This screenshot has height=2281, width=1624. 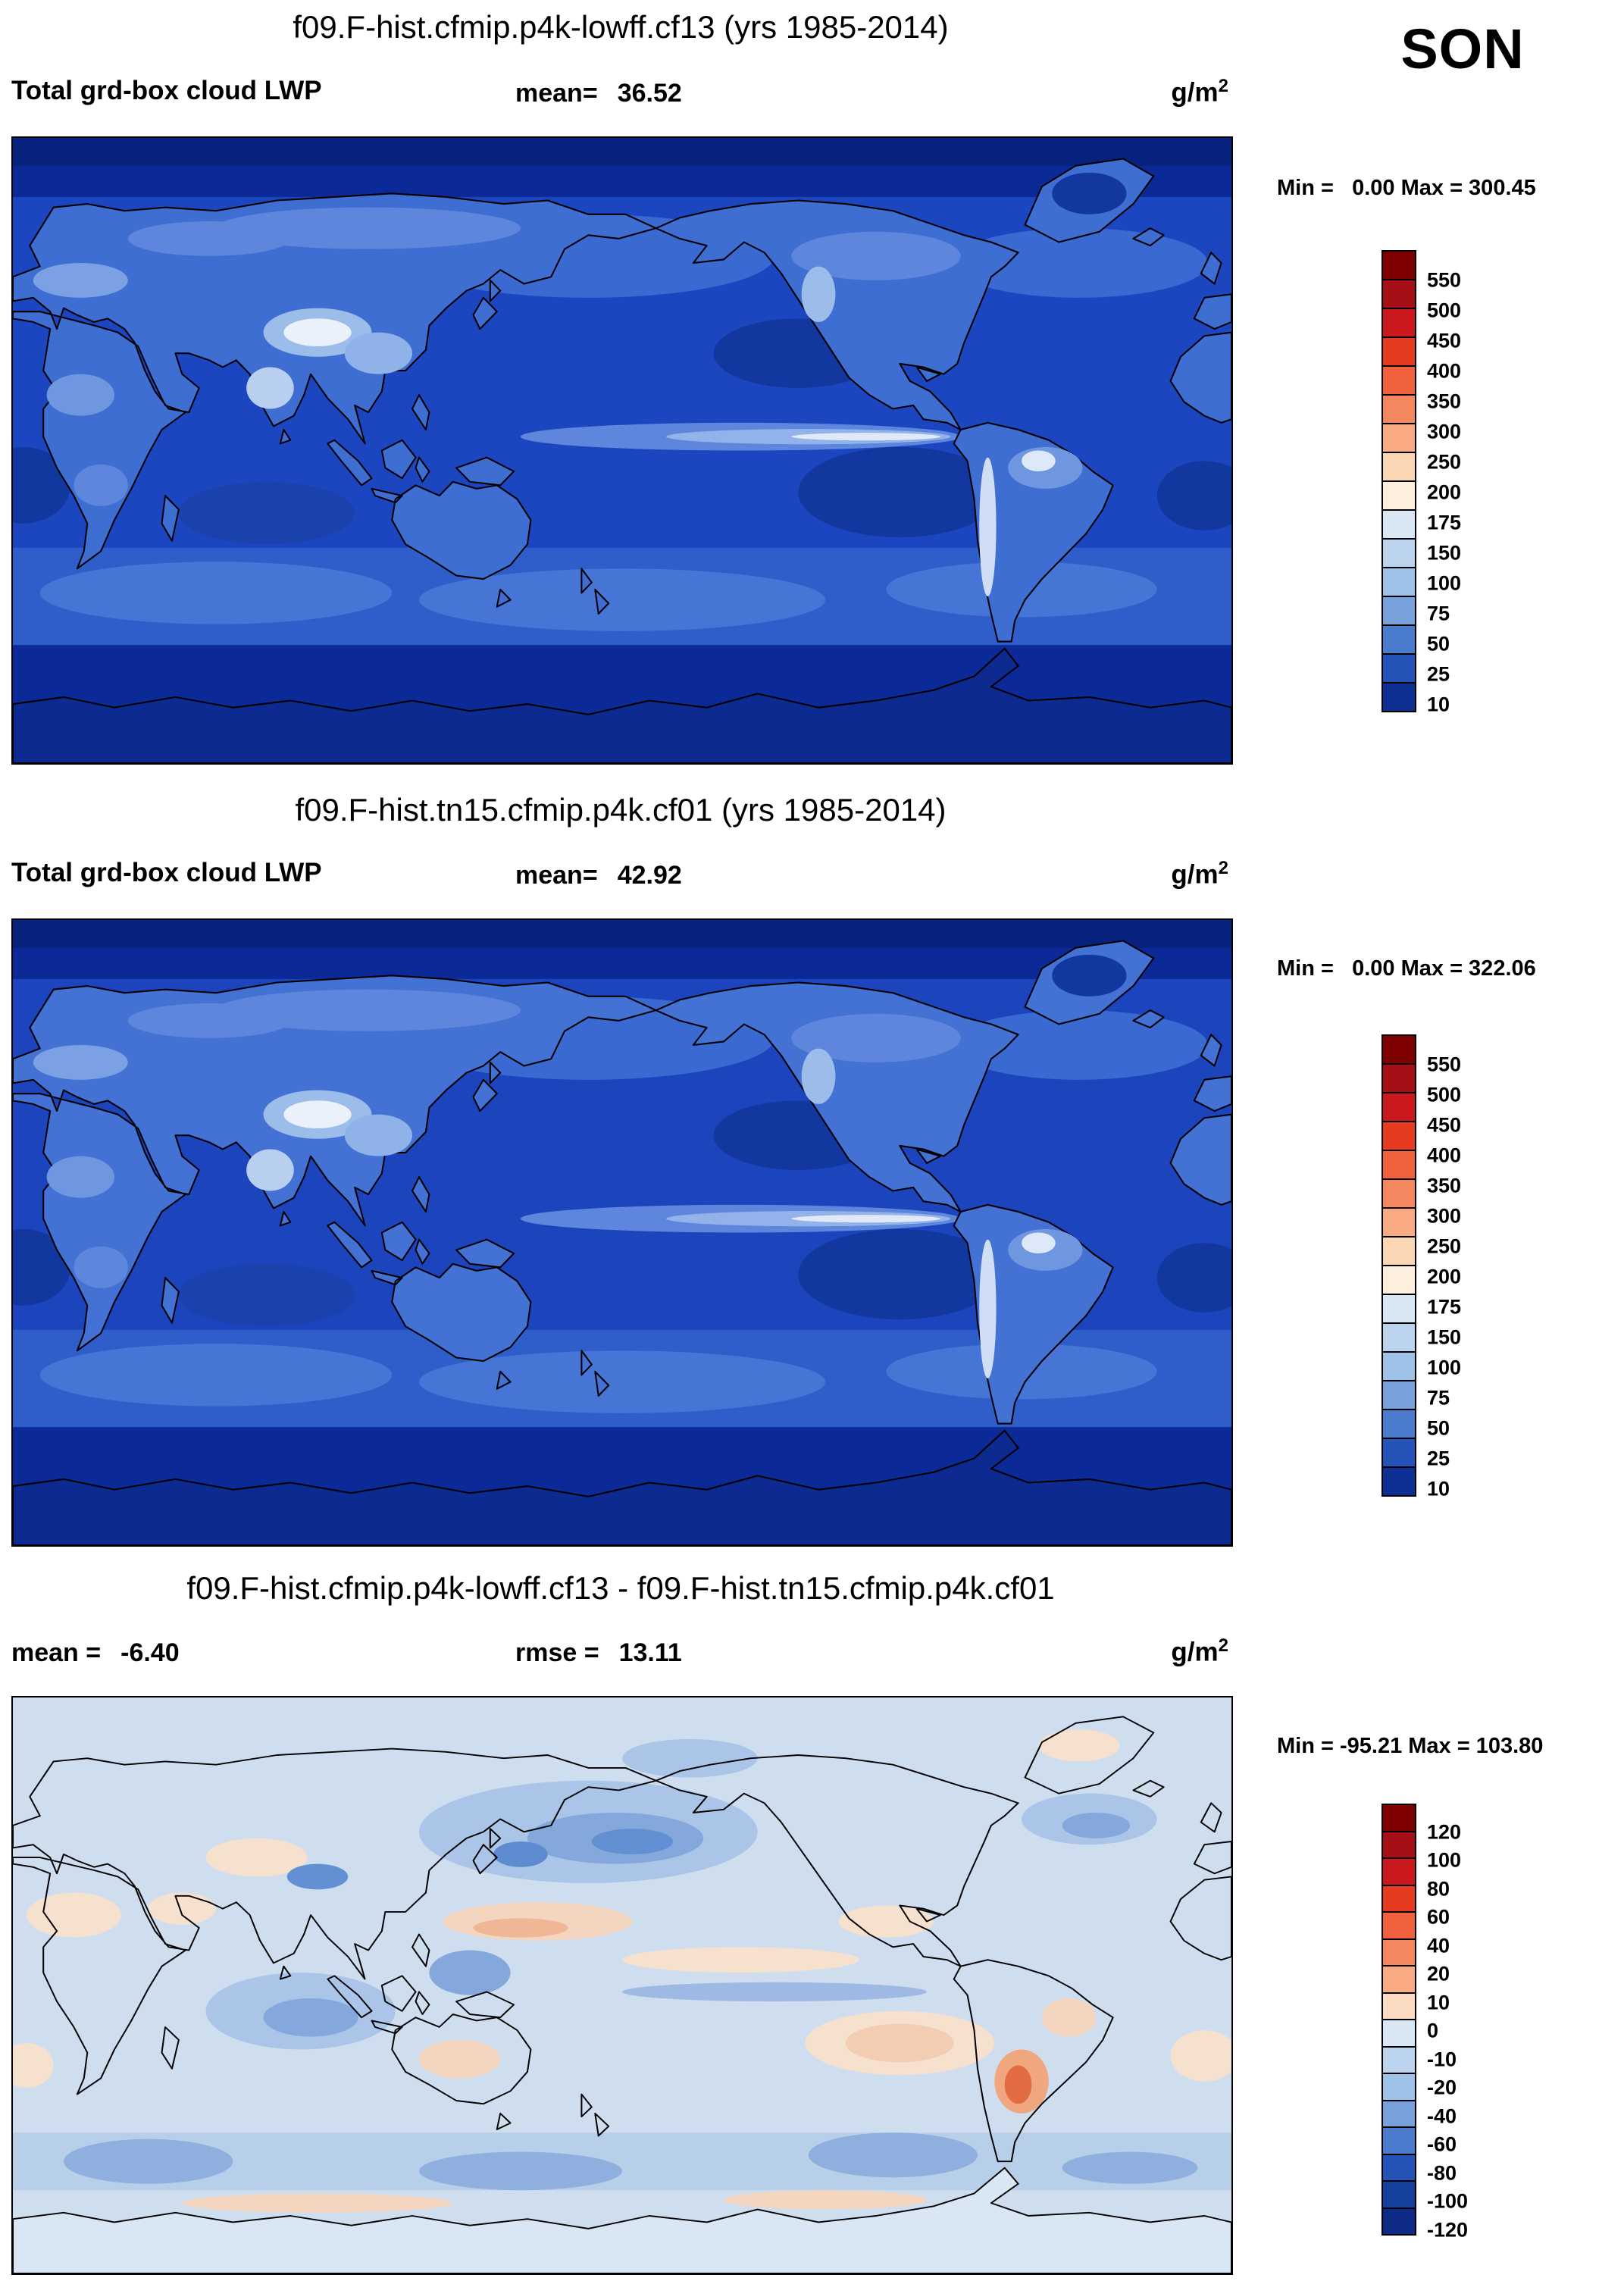 What do you see at coordinates (1410, 1746) in the screenshot?
I see `panel-3-minmax: Min = -95.21 Max = 103.80` at bounding box center [1410, 1746].